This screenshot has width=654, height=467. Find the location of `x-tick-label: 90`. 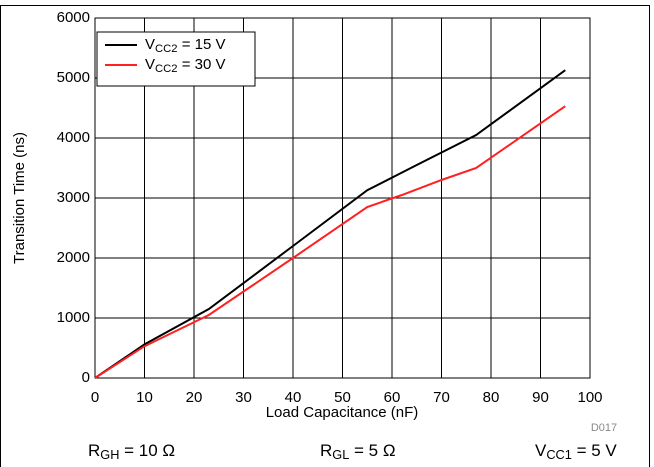

x-tick-label: 90 is located at coordinates (540, 397).